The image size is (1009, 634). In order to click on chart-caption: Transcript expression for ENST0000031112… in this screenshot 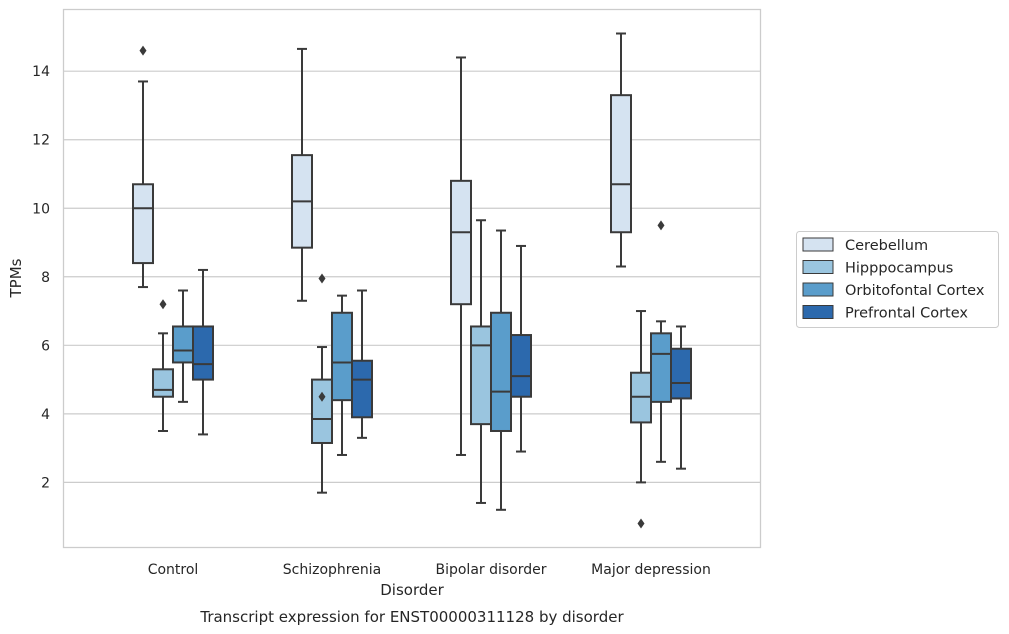, I will do `click(411, 617)`.